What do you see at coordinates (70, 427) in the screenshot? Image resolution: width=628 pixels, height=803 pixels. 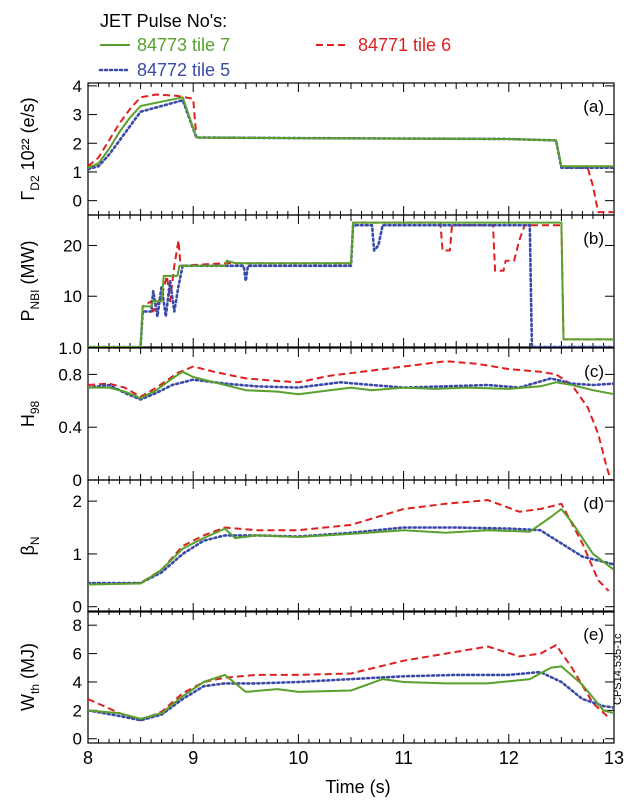 I see `y-tick-label: 0.4` at bounding box center [70, 427].